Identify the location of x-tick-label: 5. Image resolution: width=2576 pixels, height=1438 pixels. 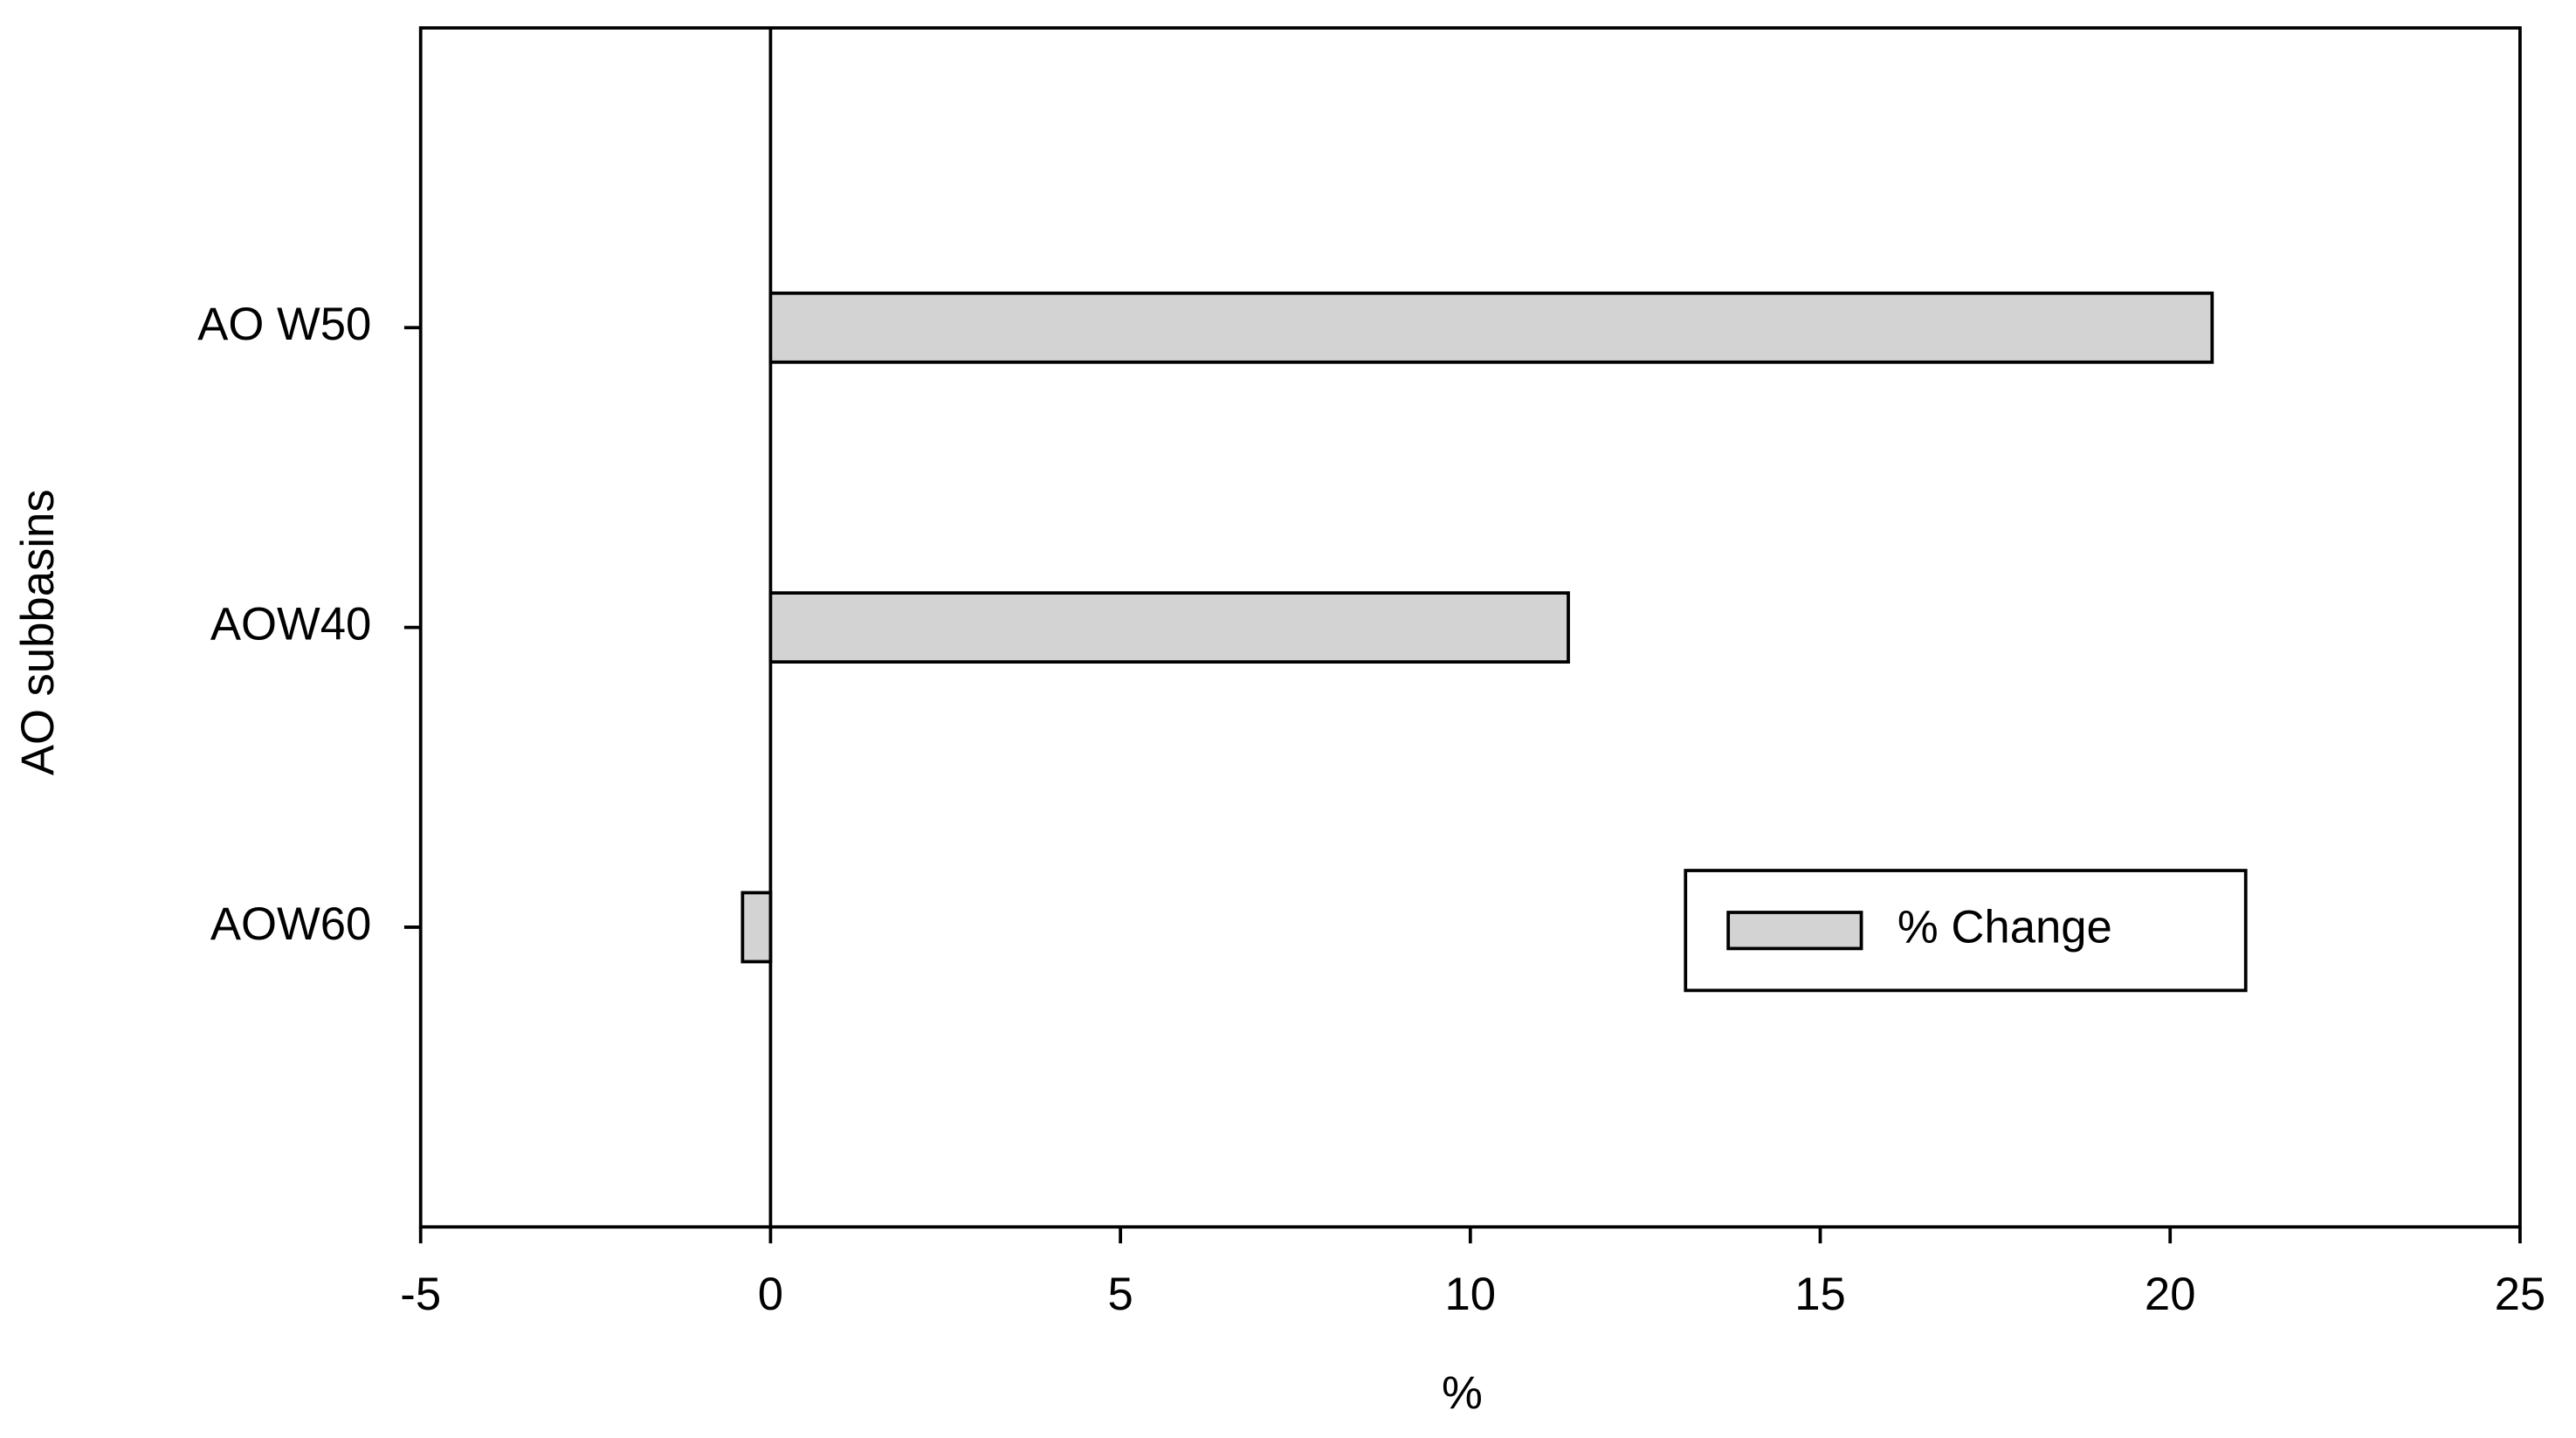
(1120, 1294).